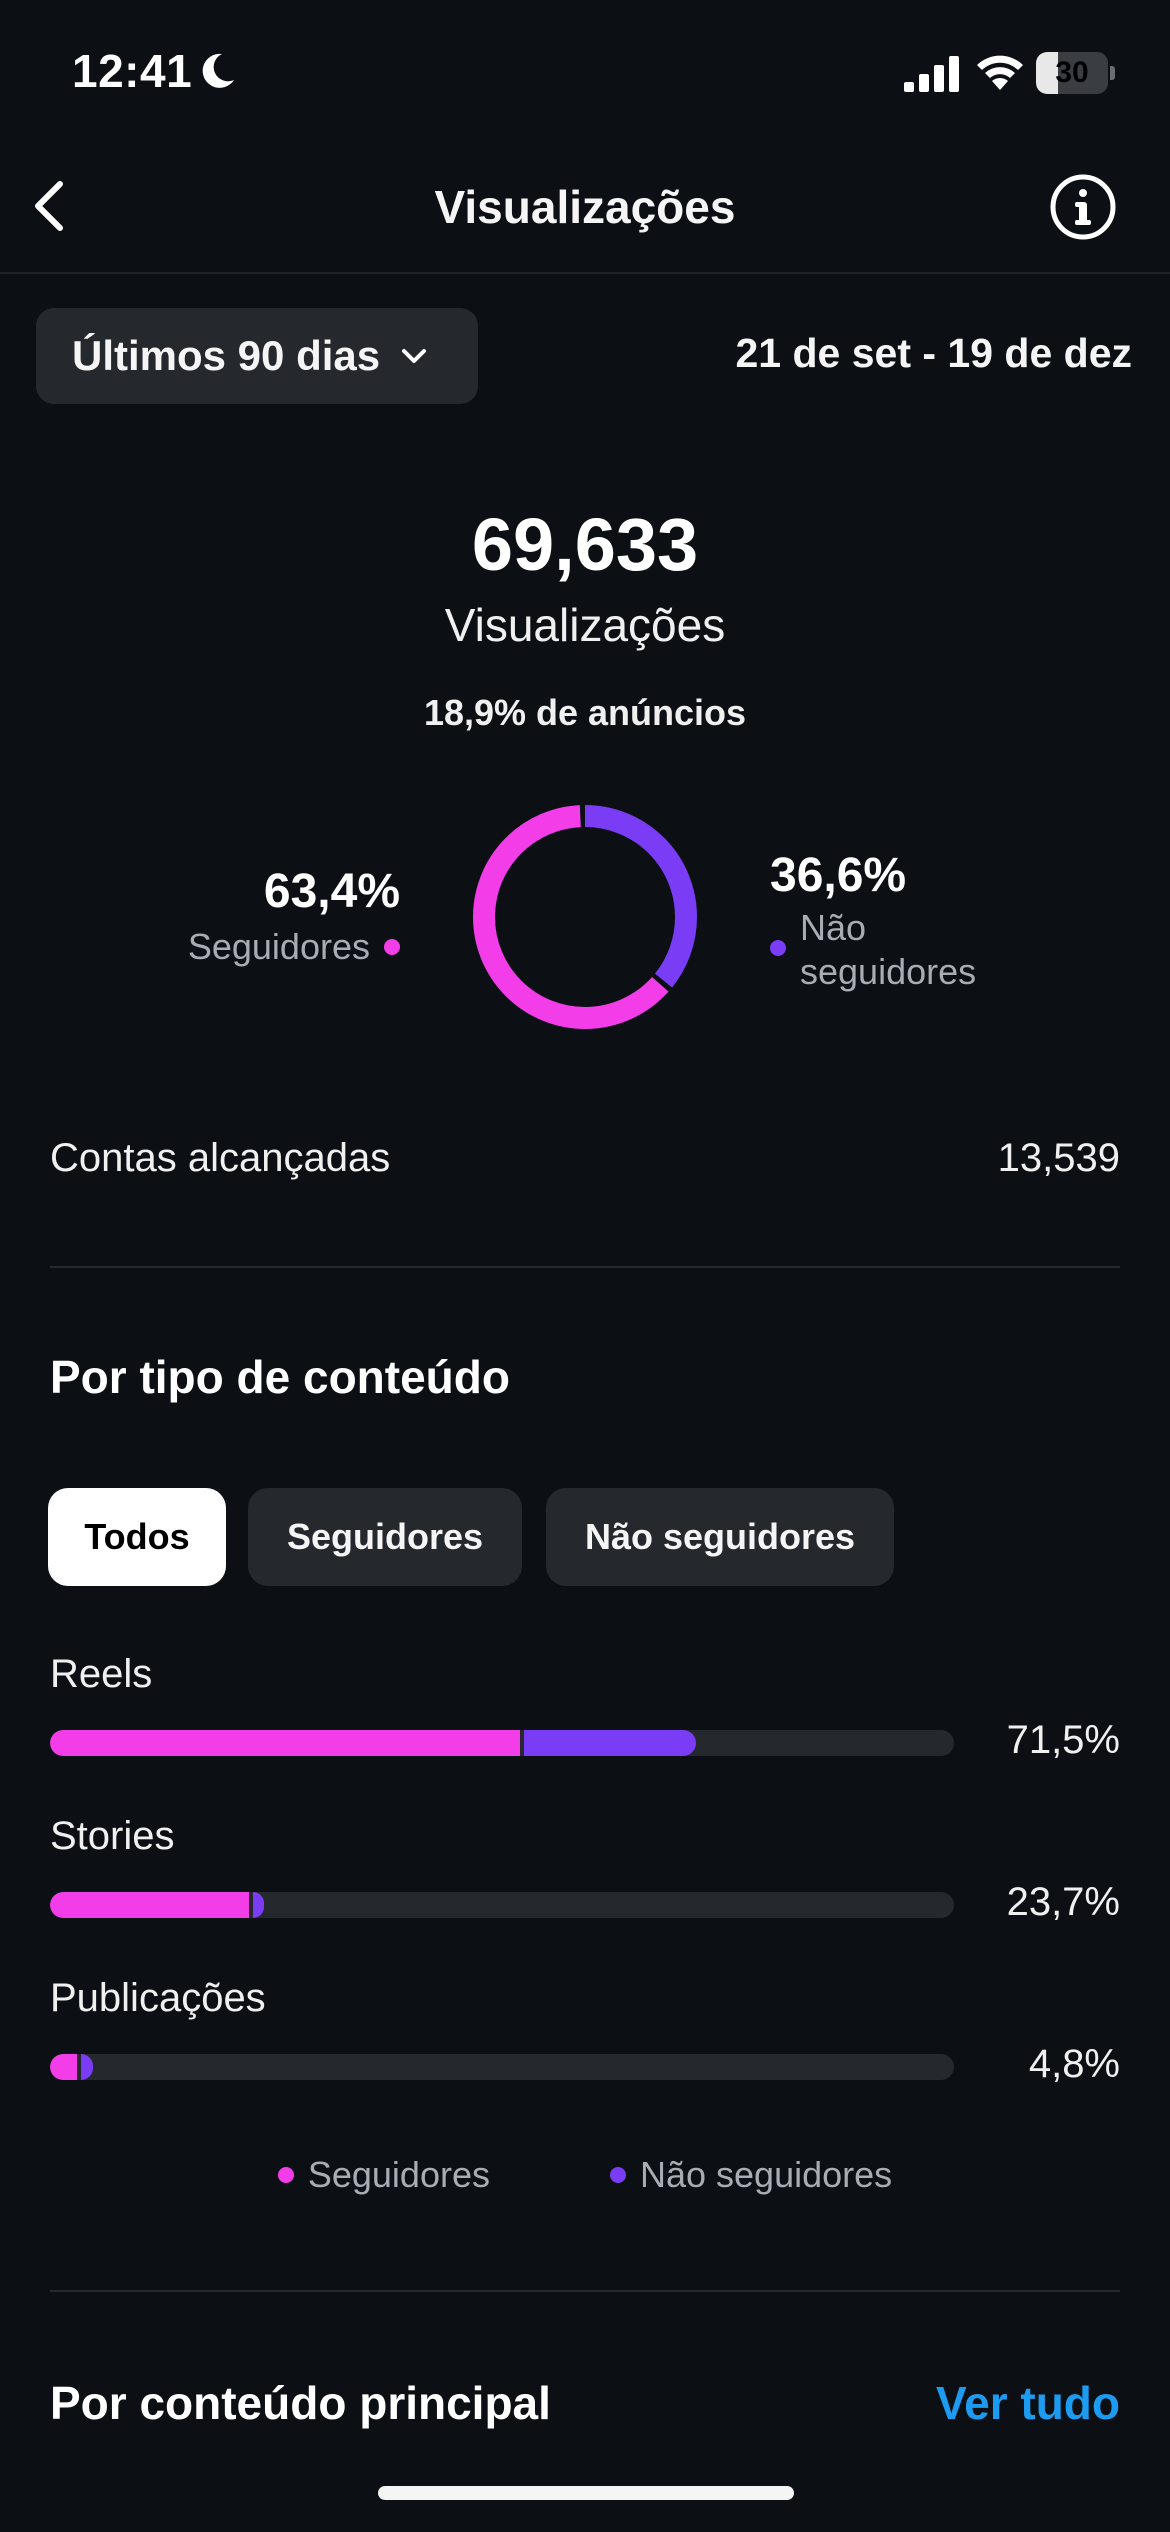  Describe the element at coordinates (1074, 2064) in the screenshot. I see `posts-pct: 4,8%` at that location.